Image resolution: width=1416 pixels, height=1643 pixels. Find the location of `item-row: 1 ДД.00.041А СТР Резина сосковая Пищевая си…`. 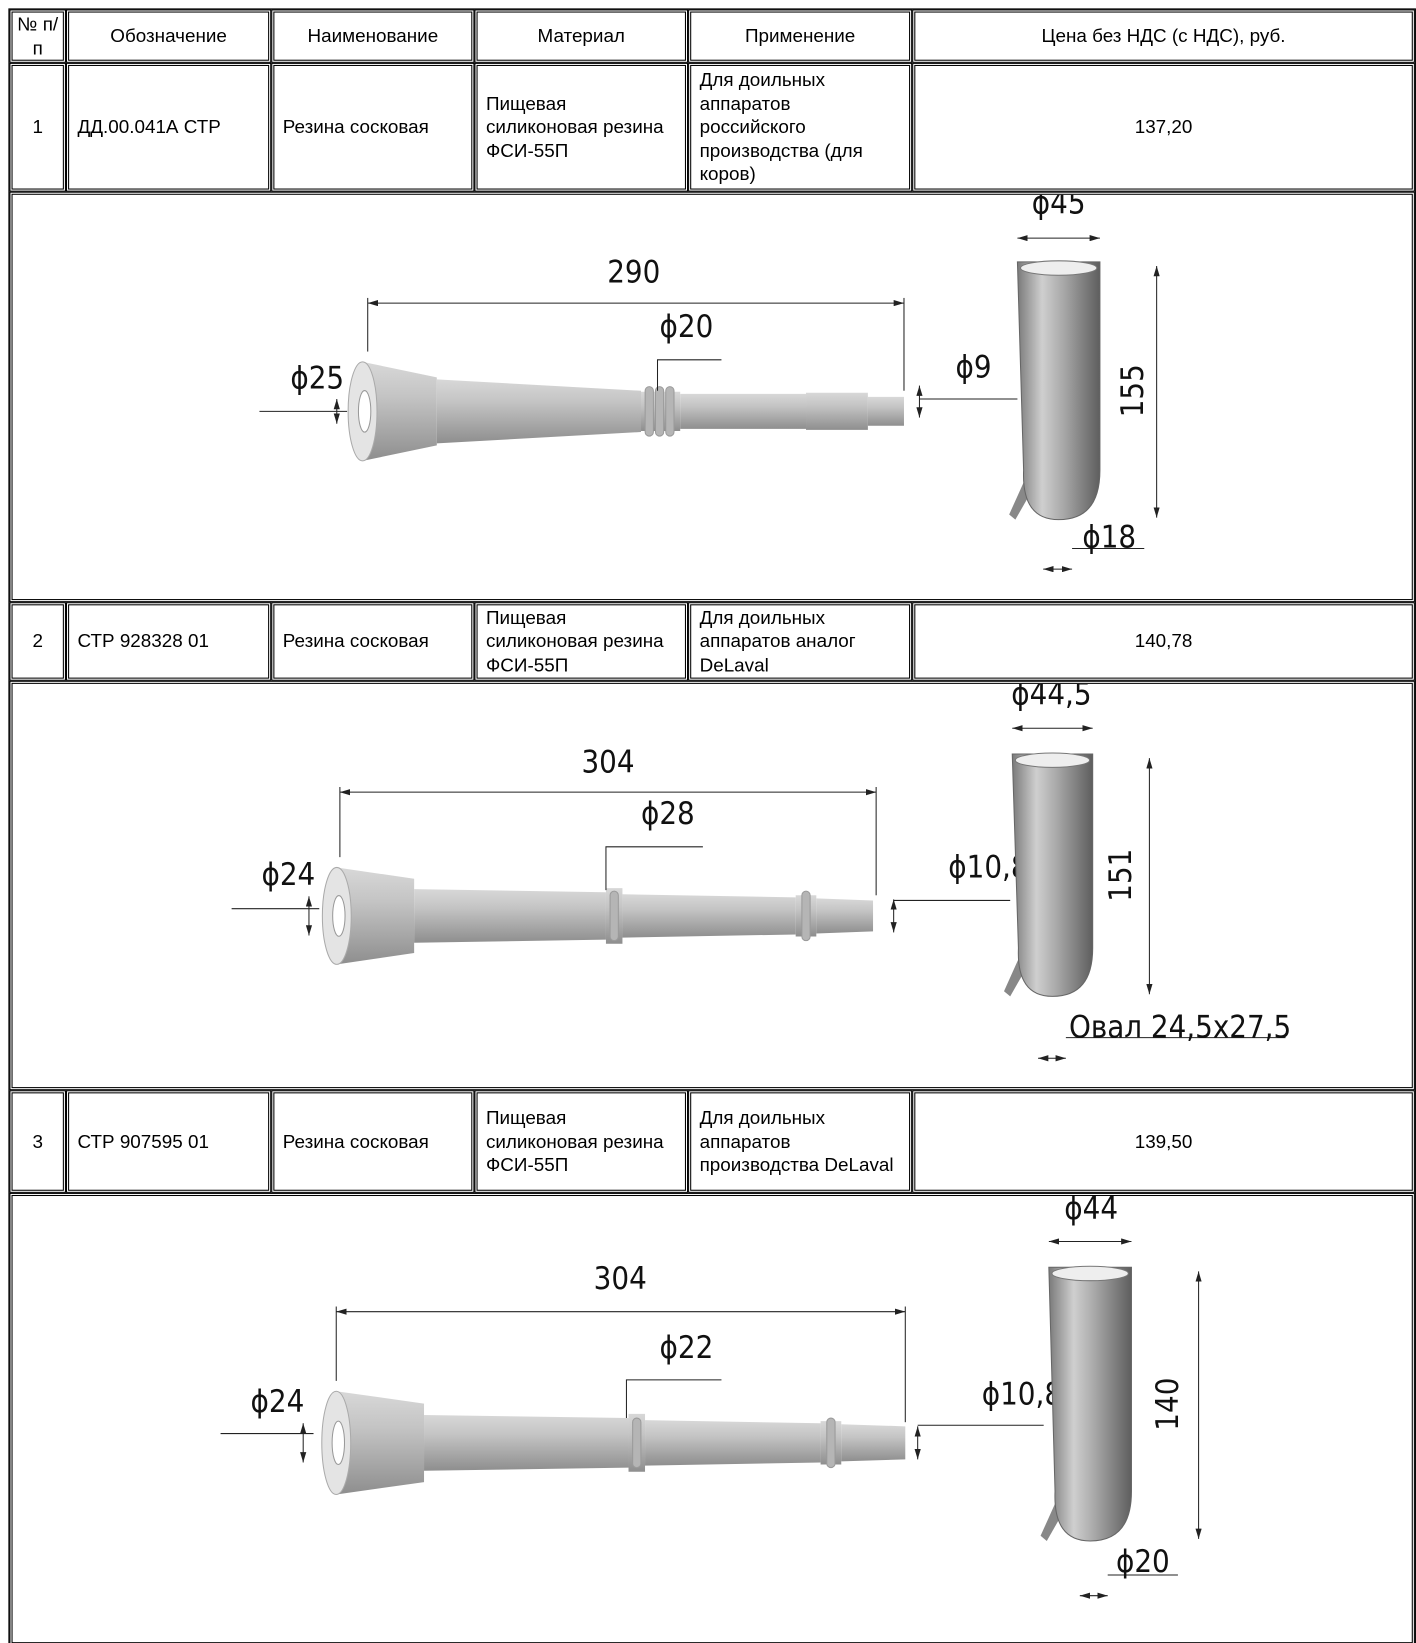

item-row: 1 ДД.00.041А СТР Резина сосковая Пищевая си… is located at coordinates (712, 127).